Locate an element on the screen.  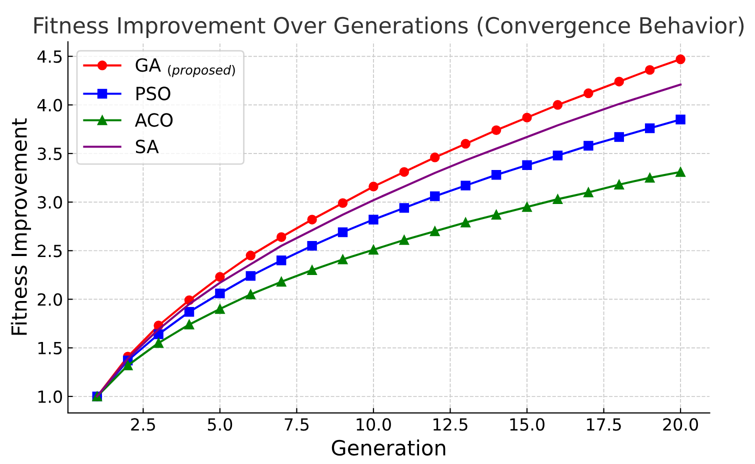
legend-label: ACO is located at coordinates (153, 120).